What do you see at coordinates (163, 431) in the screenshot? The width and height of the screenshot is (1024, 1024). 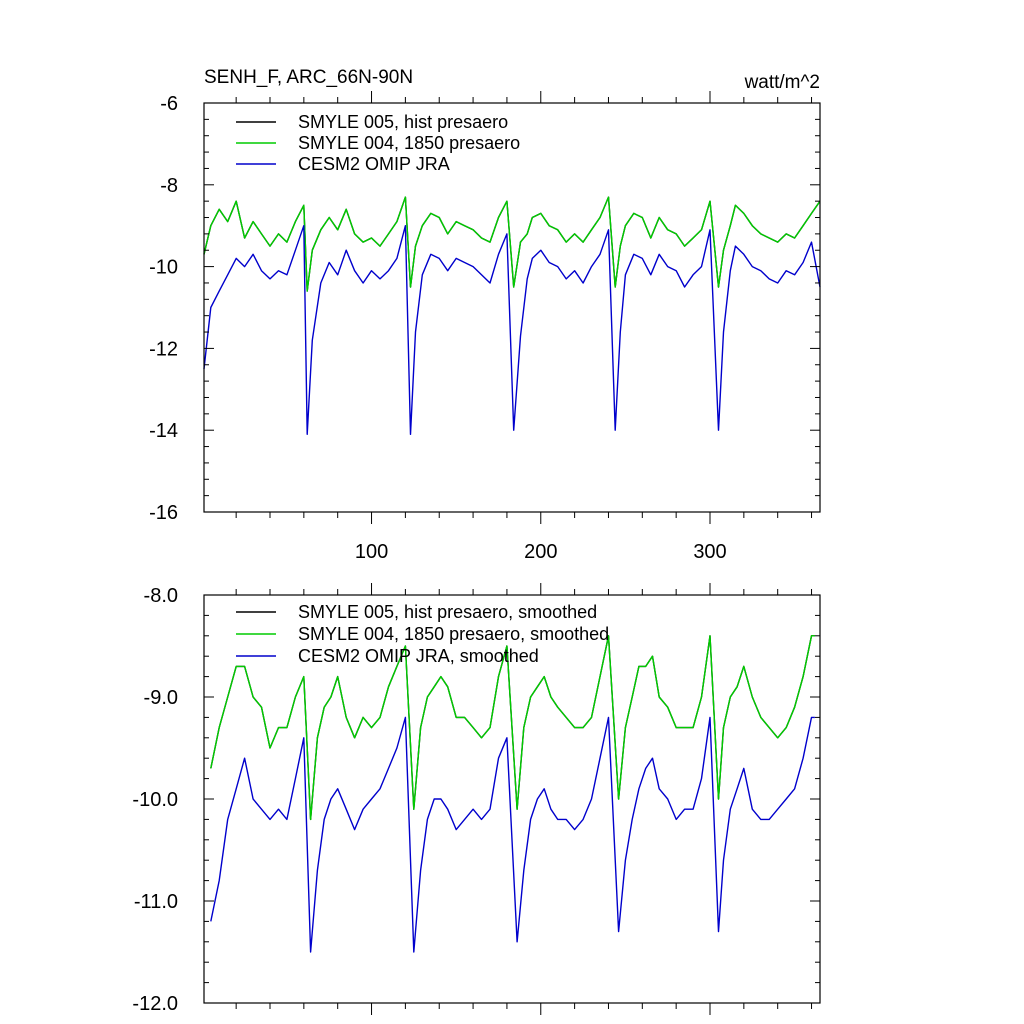 I see `y-tick-label: -14` at bounding box center [163, 431].